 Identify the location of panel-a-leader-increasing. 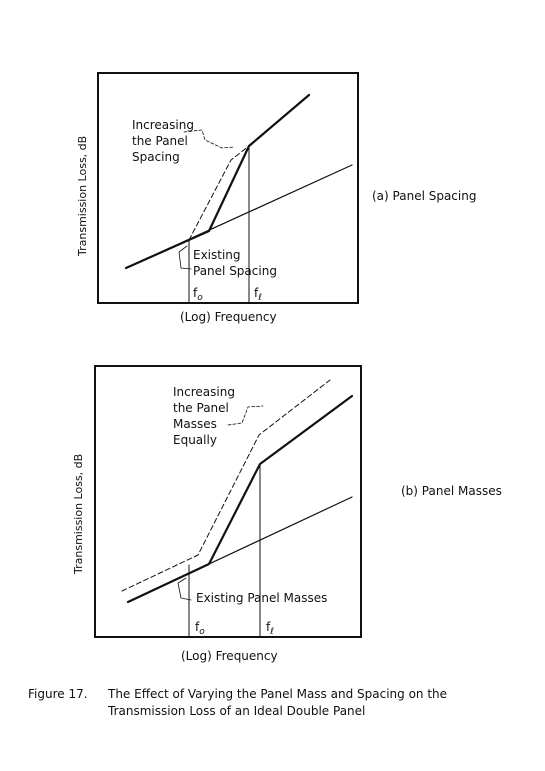
(209, 139).